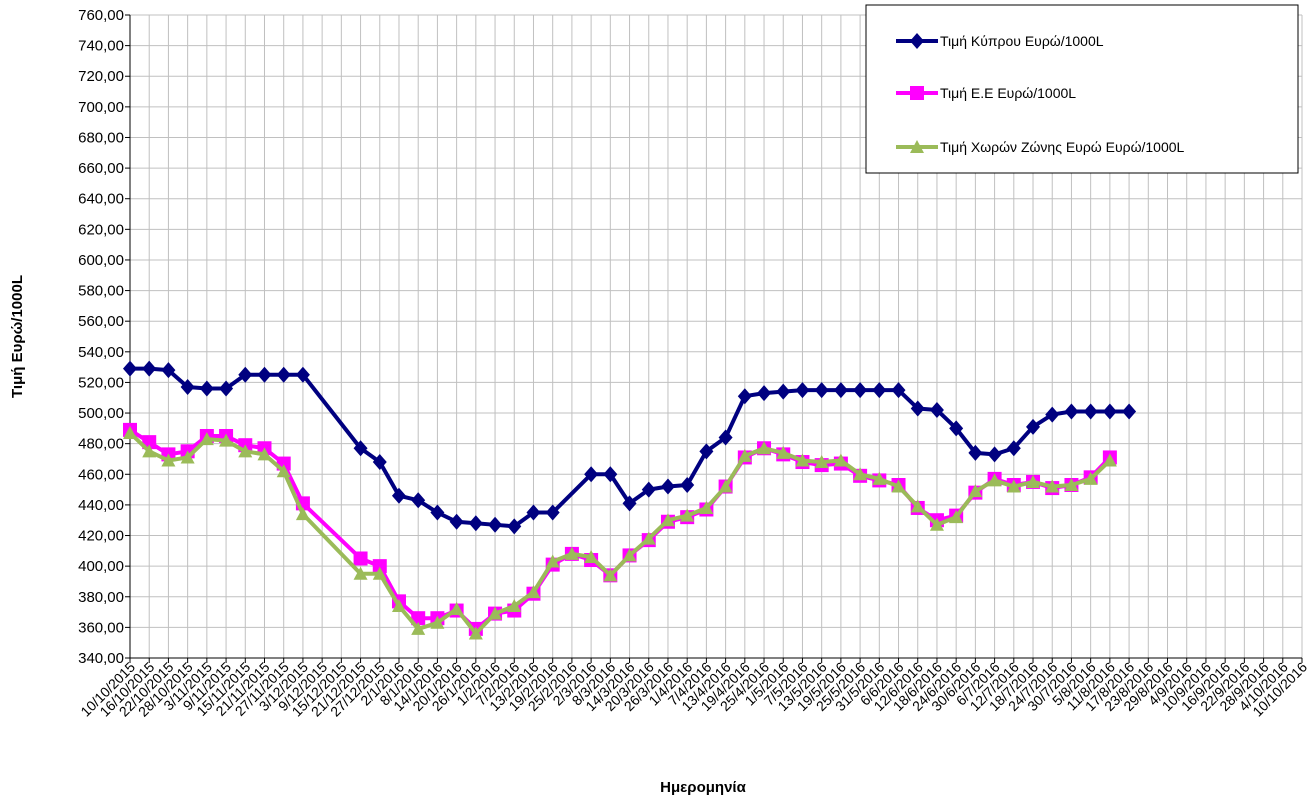 The width and height of the screenshot is (1314, 805). I want to click on y-tick-label: 760,00, so click(101, 15).